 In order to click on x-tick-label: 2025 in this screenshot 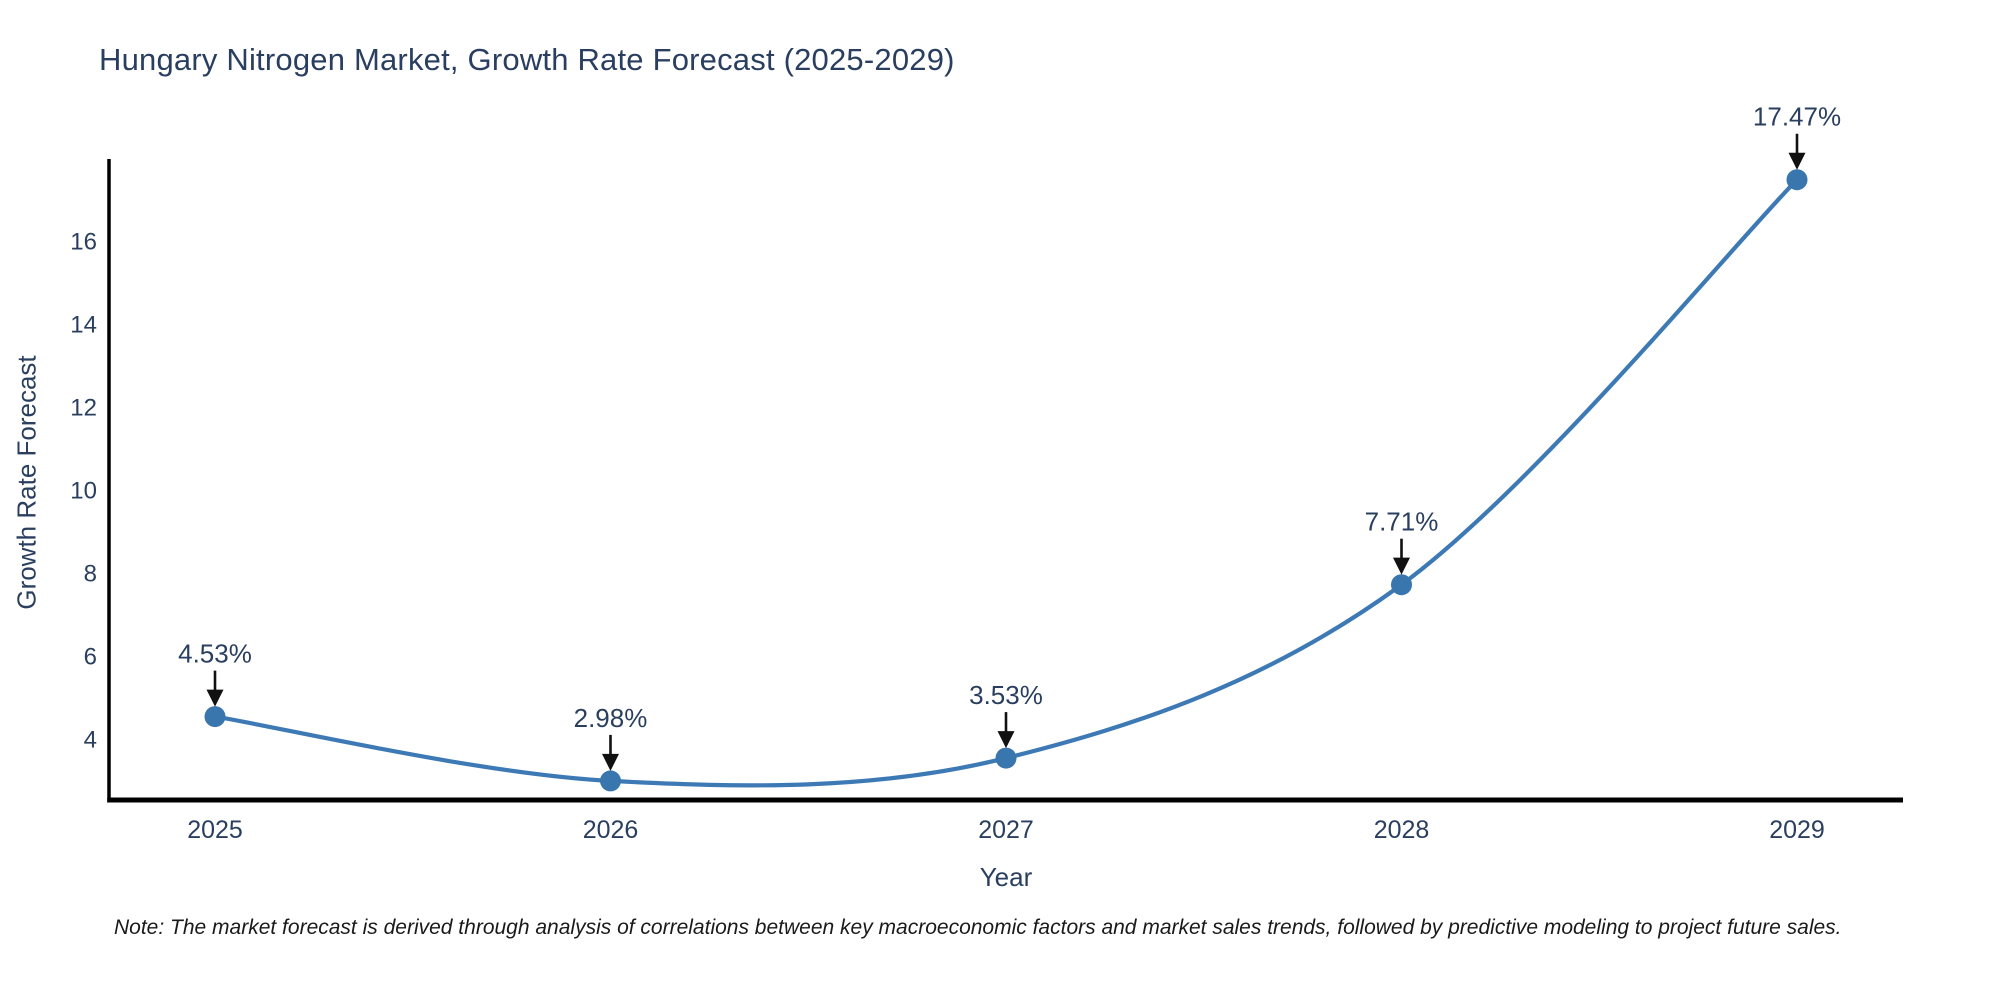, I will do `click(215, 830)`.